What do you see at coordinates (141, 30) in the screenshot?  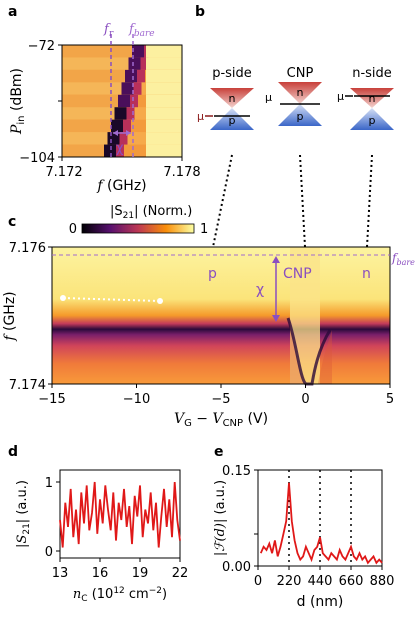 I see `fbare-label: fbare` at bounding box center [141, 30].